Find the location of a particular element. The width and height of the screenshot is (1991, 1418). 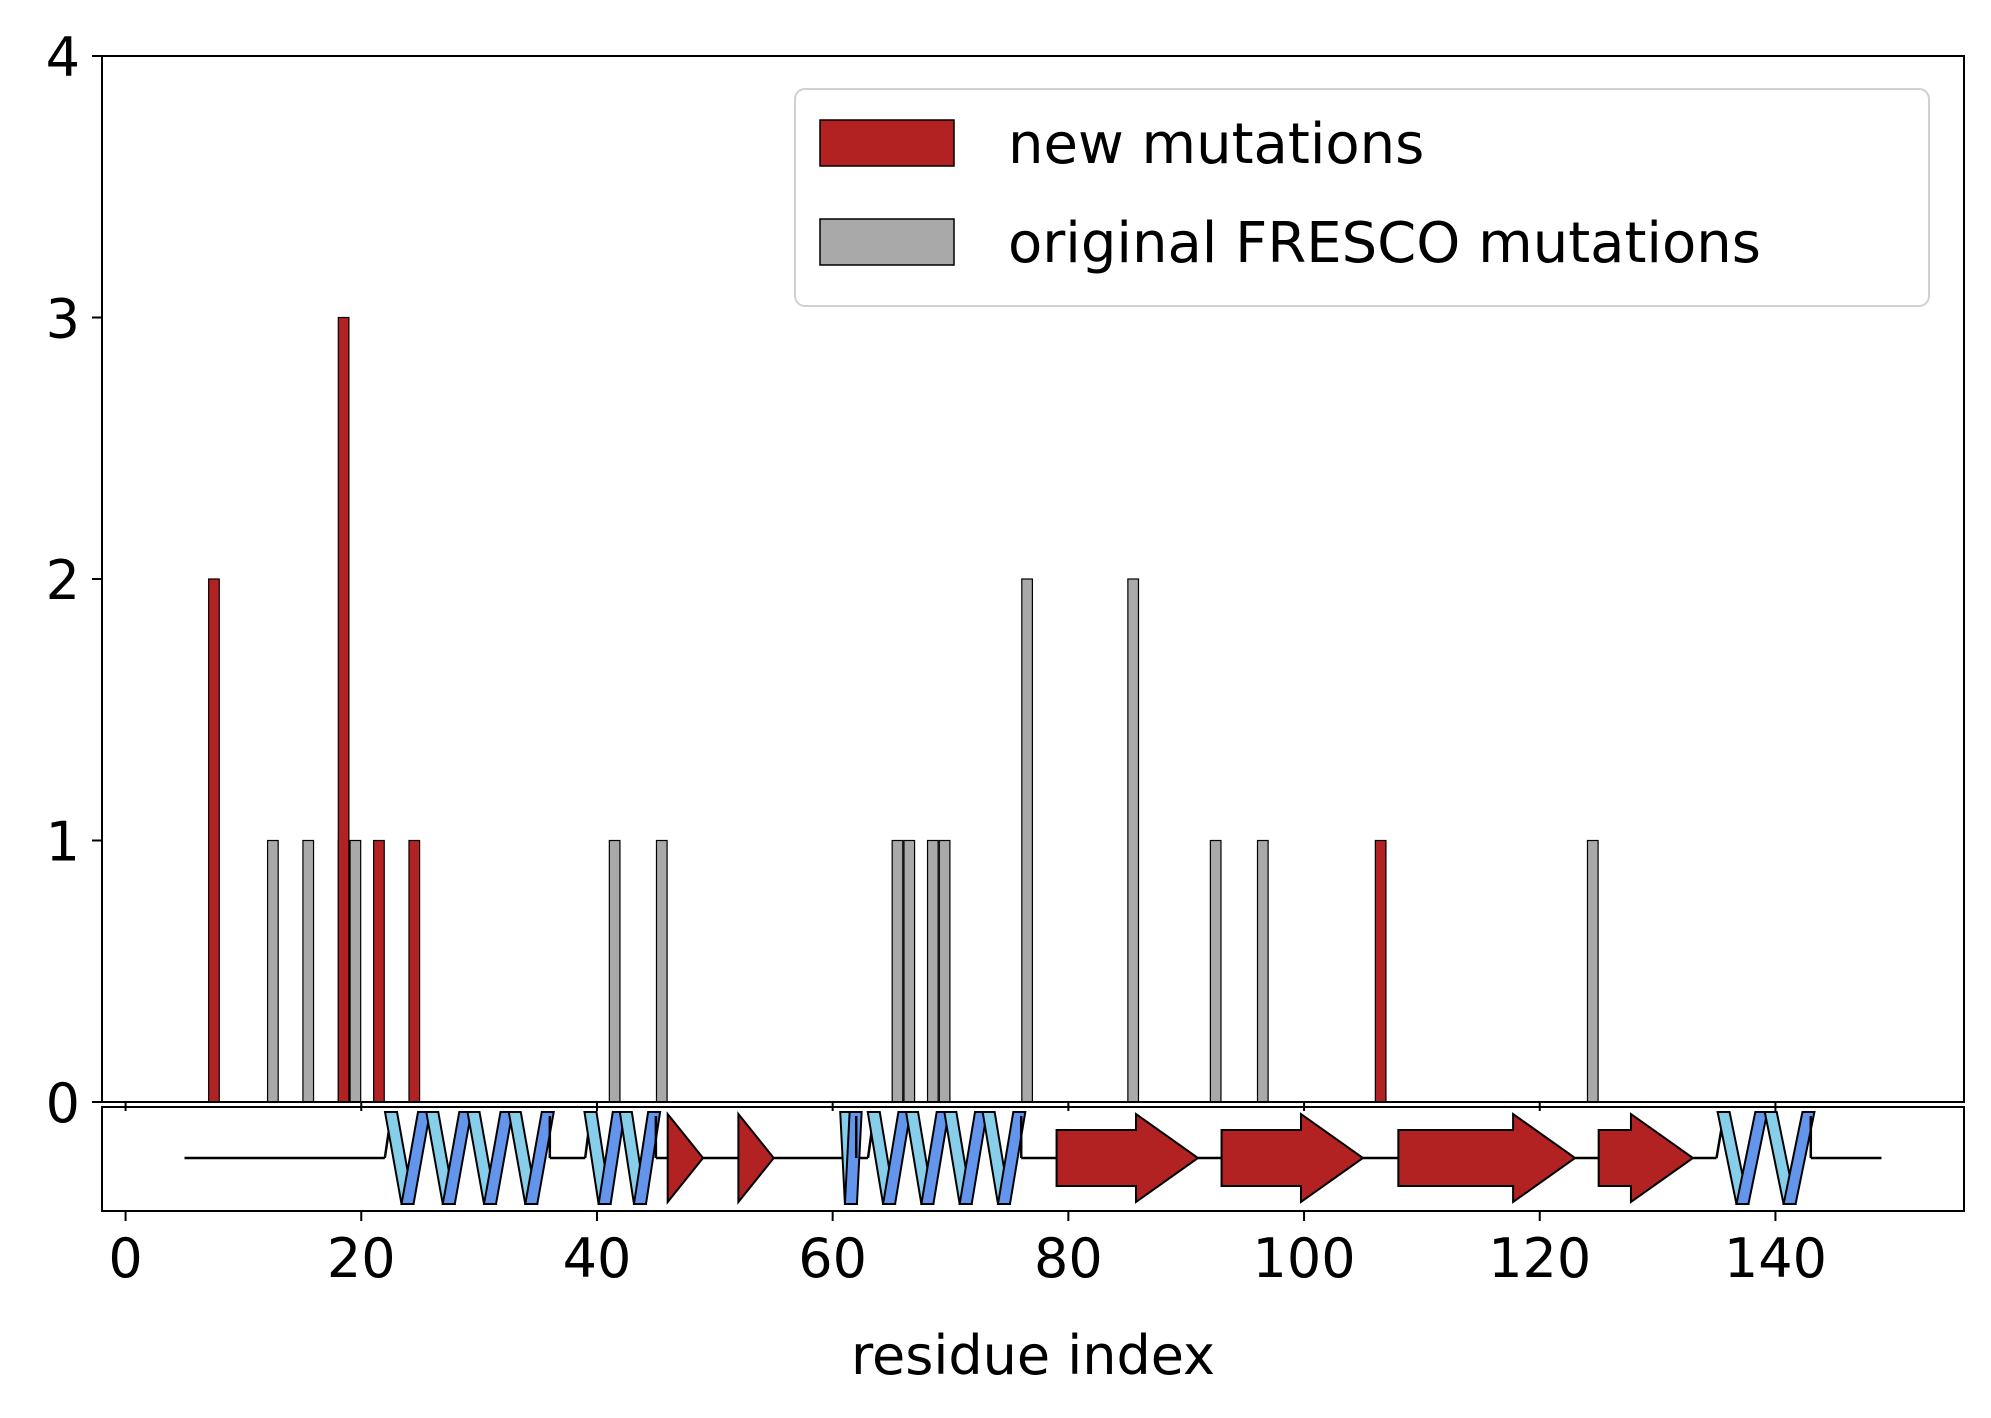

legend-label-original: original FRESCO mutations is located at coordinates (1384, 243).